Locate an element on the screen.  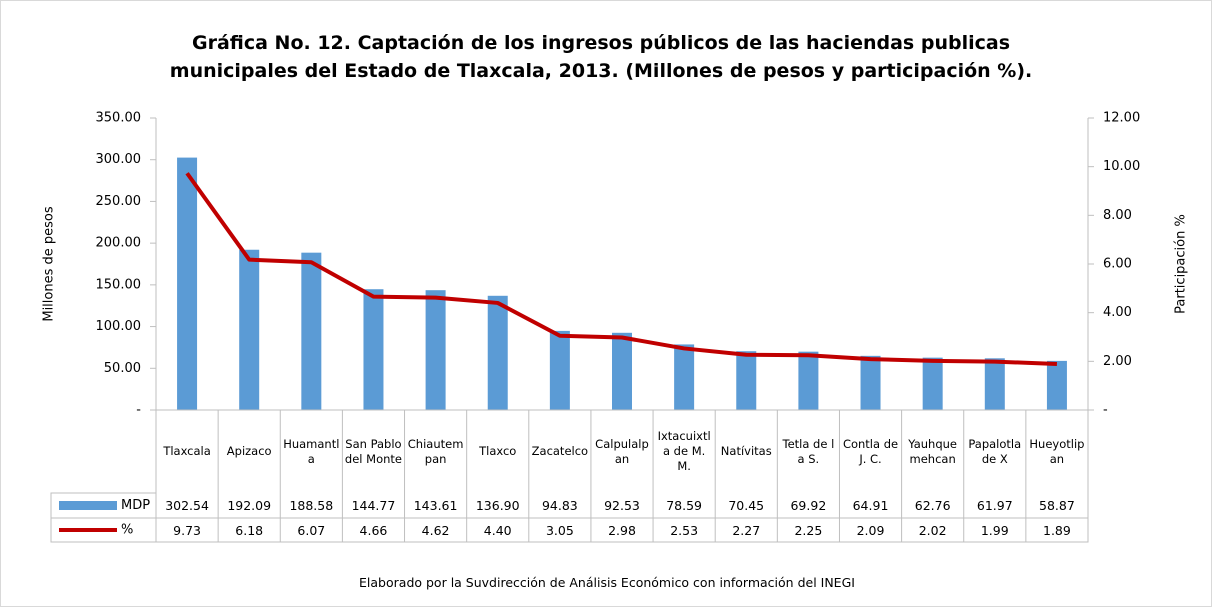
category-label: Tetla de la S. is located at coordinates (808, 451).